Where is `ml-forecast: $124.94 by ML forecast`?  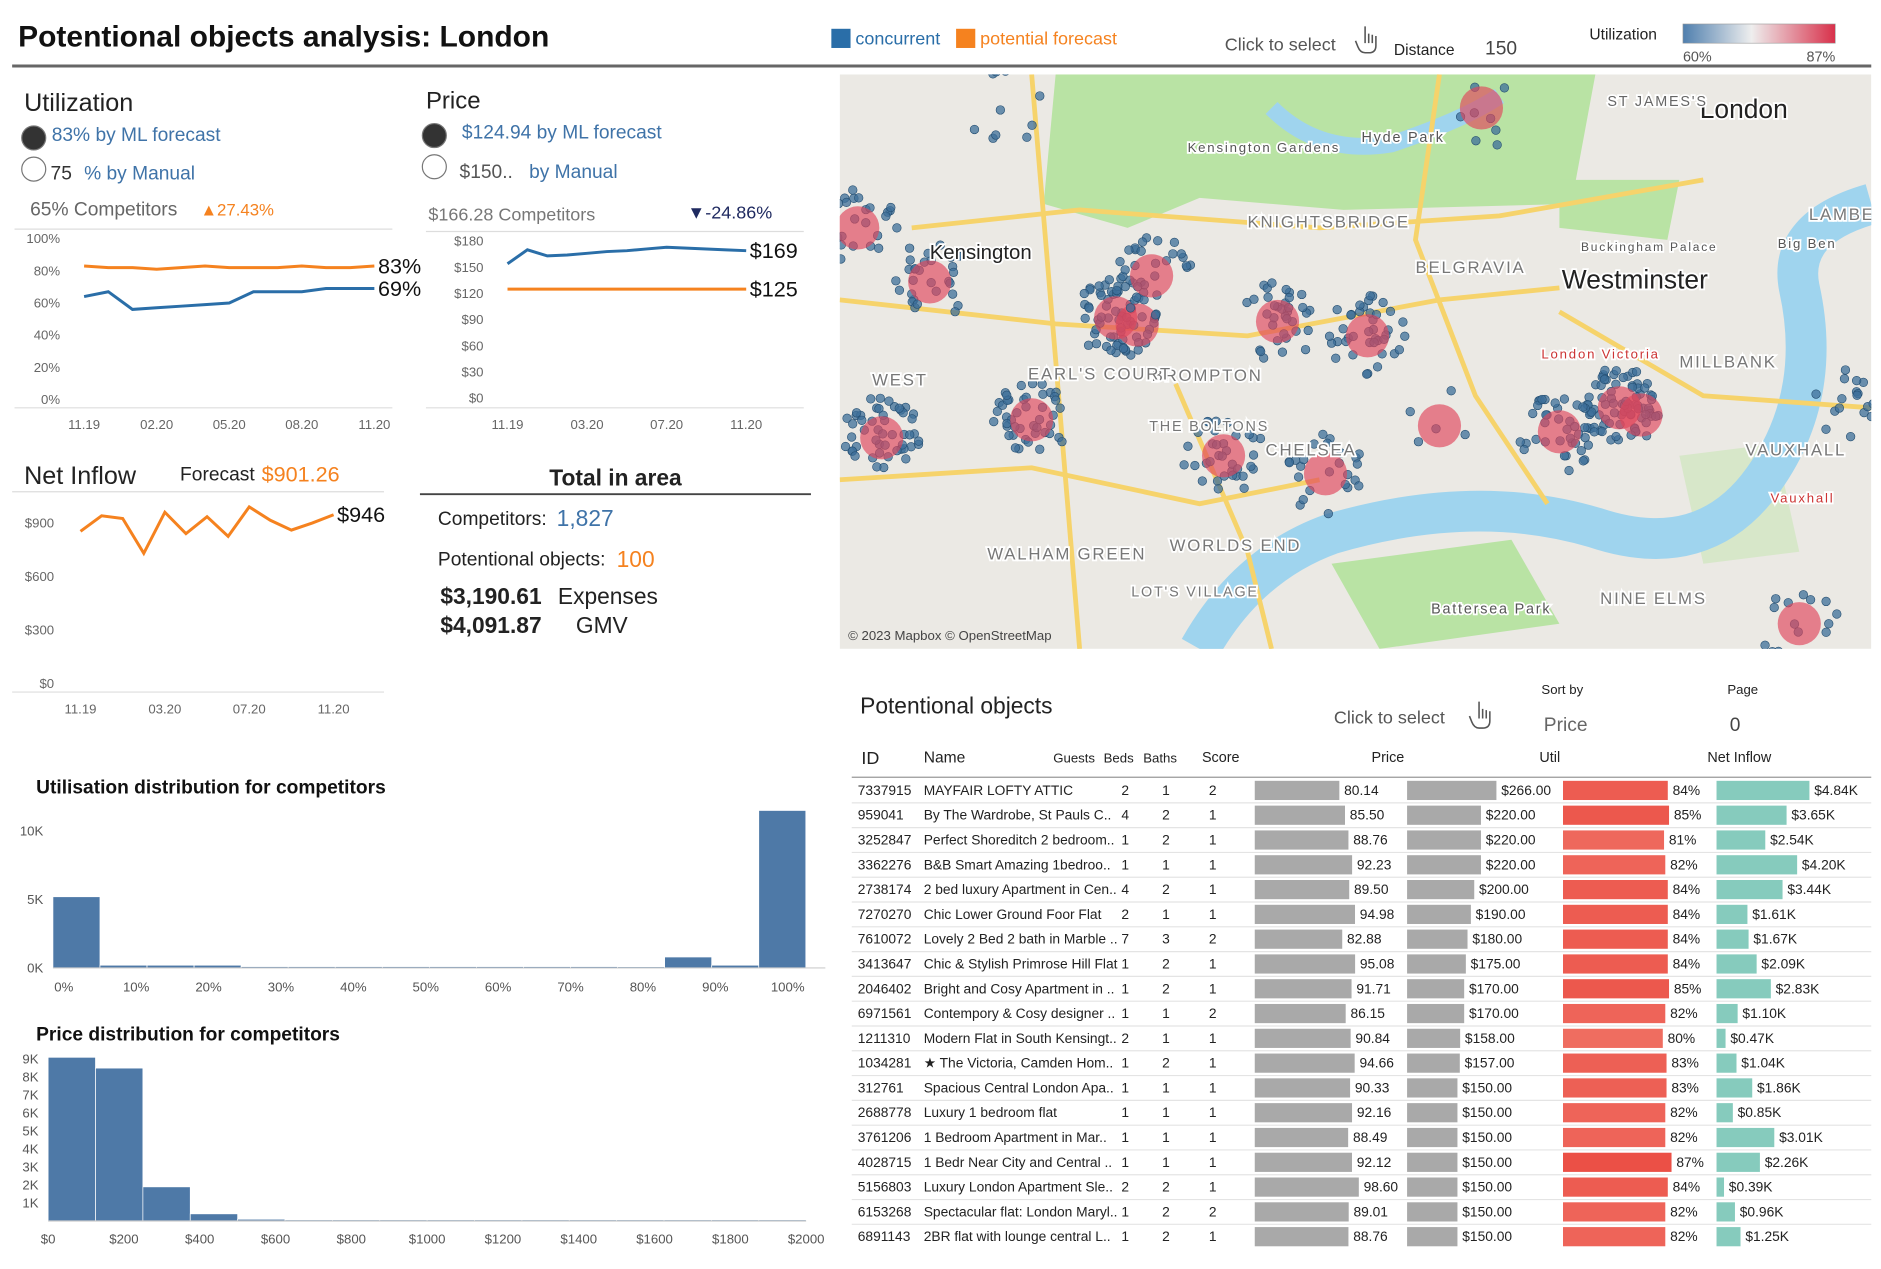
ml-forecast: $124.94 by ML forecast is located at coordinates (562, 133).